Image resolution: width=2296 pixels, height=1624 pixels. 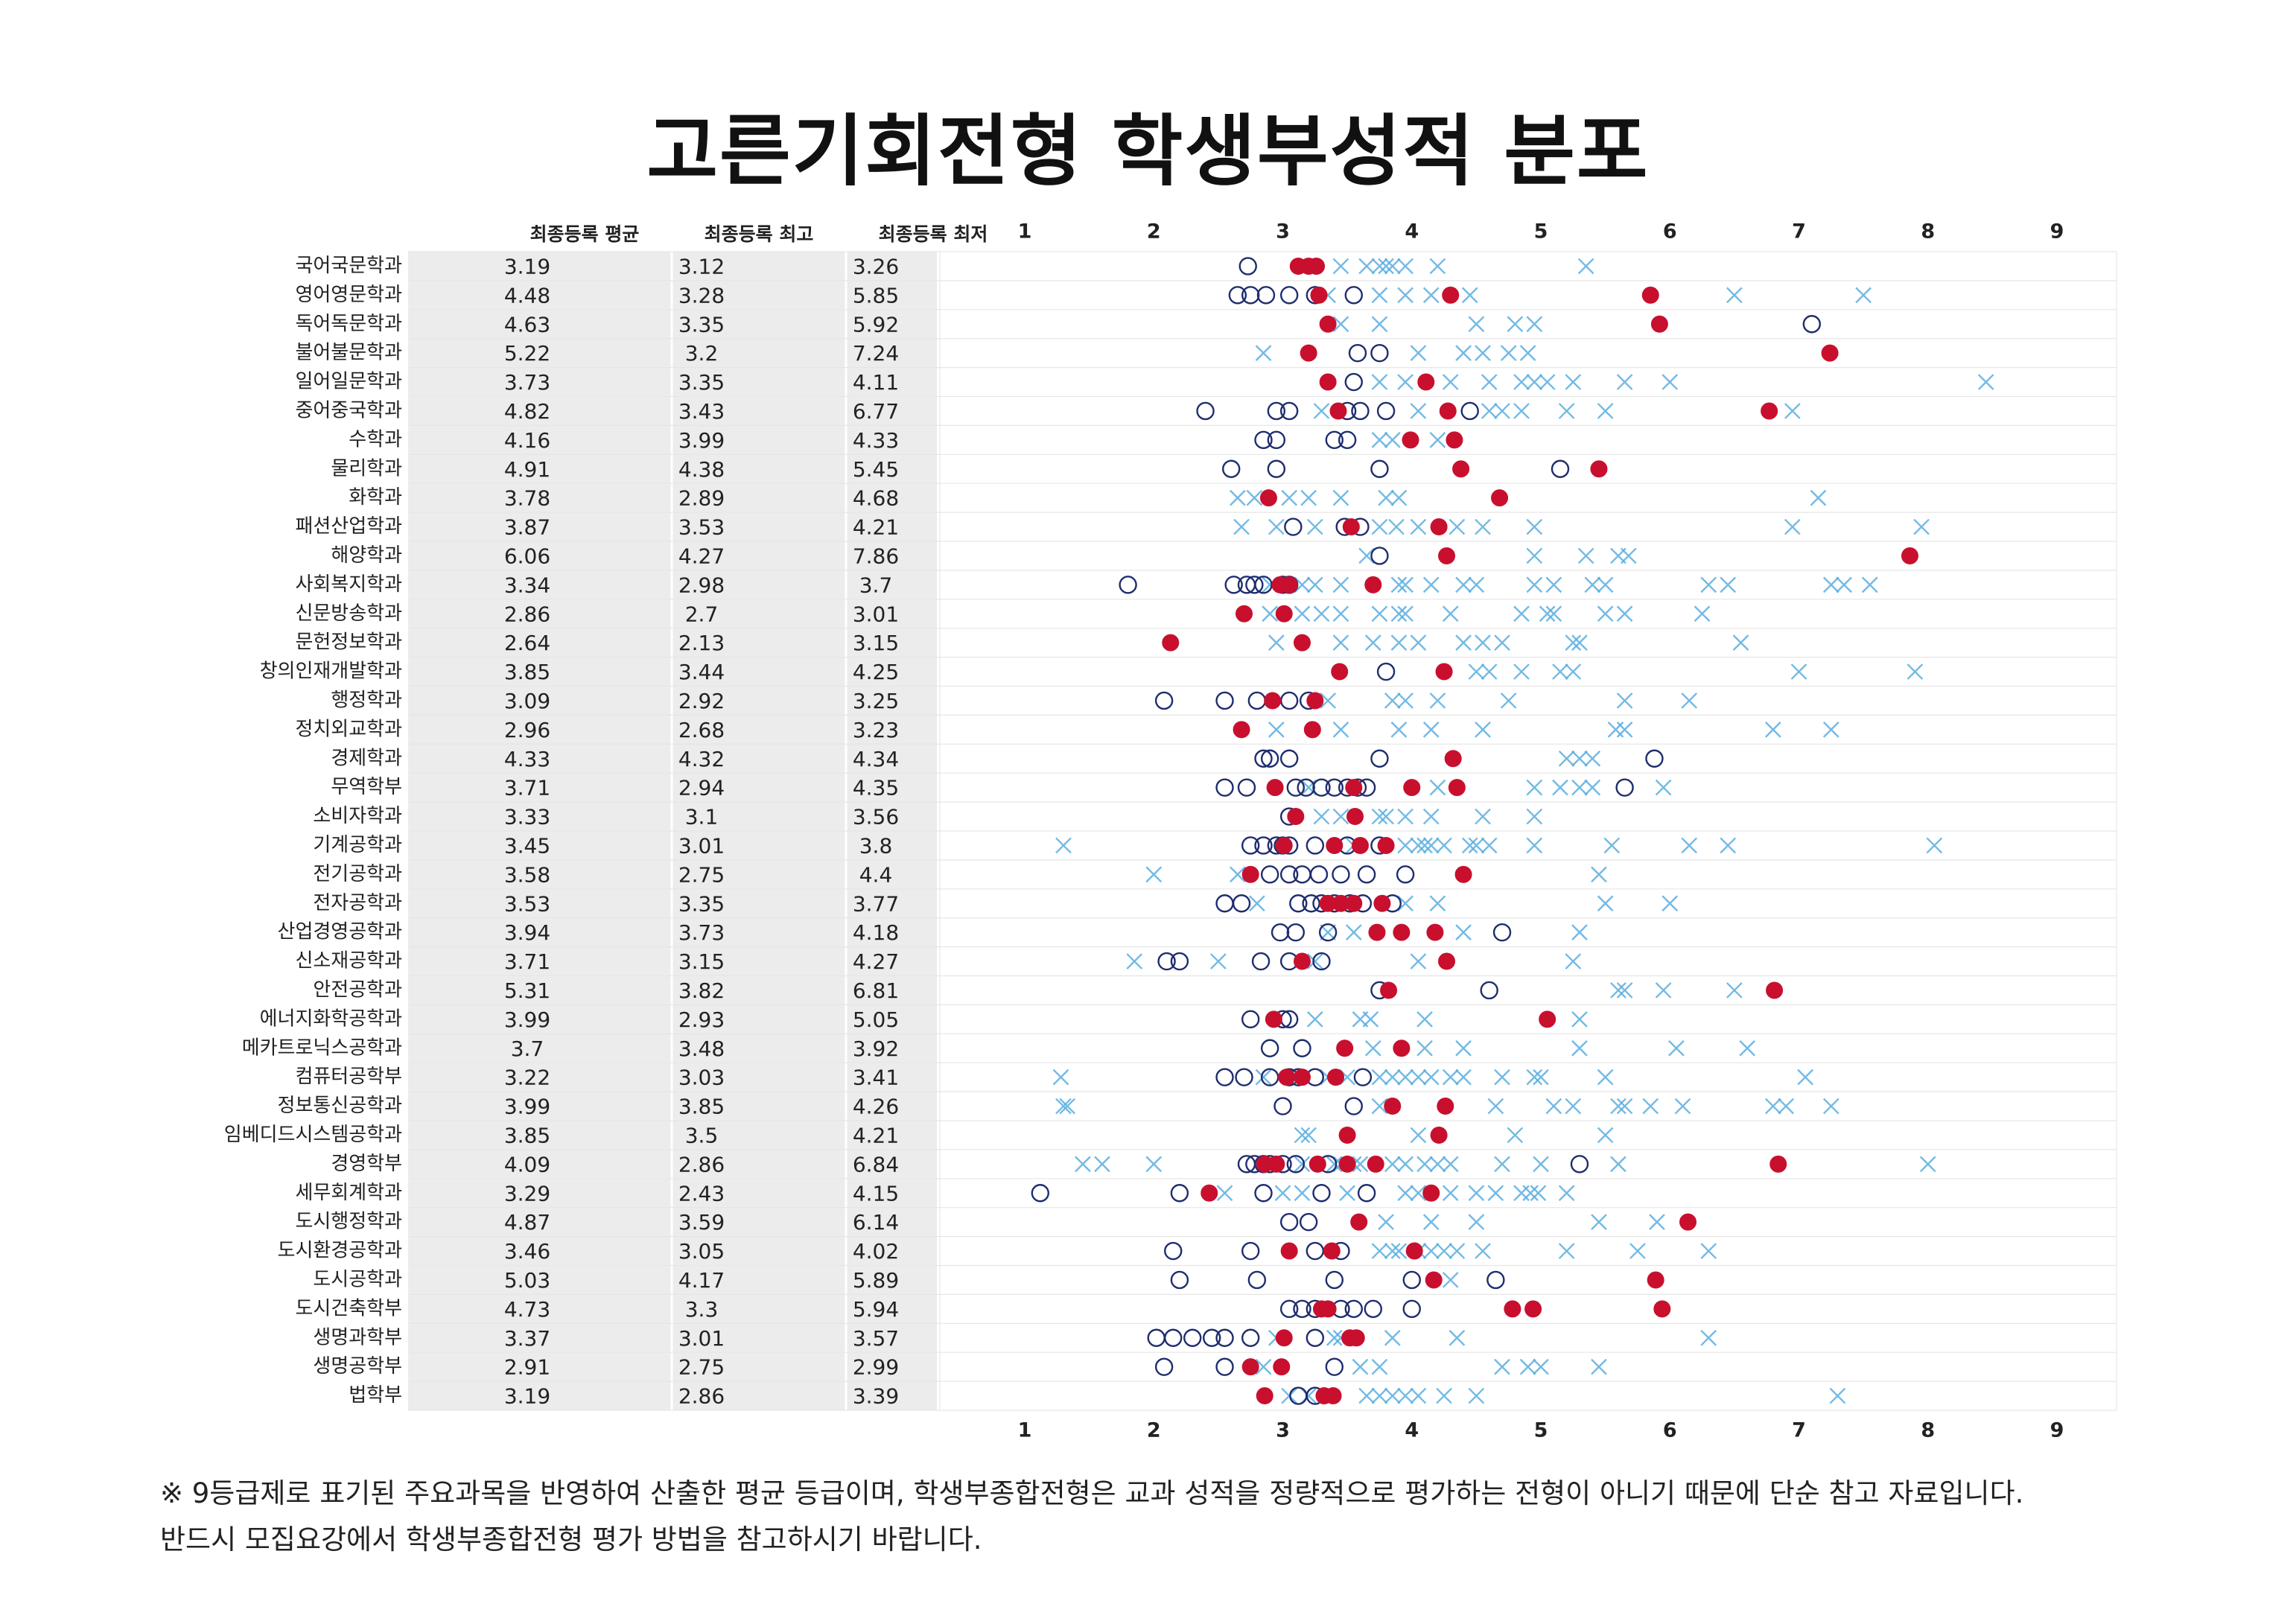 I want to click on best-grade-cell: 3.43, so click(x=701, y=411).